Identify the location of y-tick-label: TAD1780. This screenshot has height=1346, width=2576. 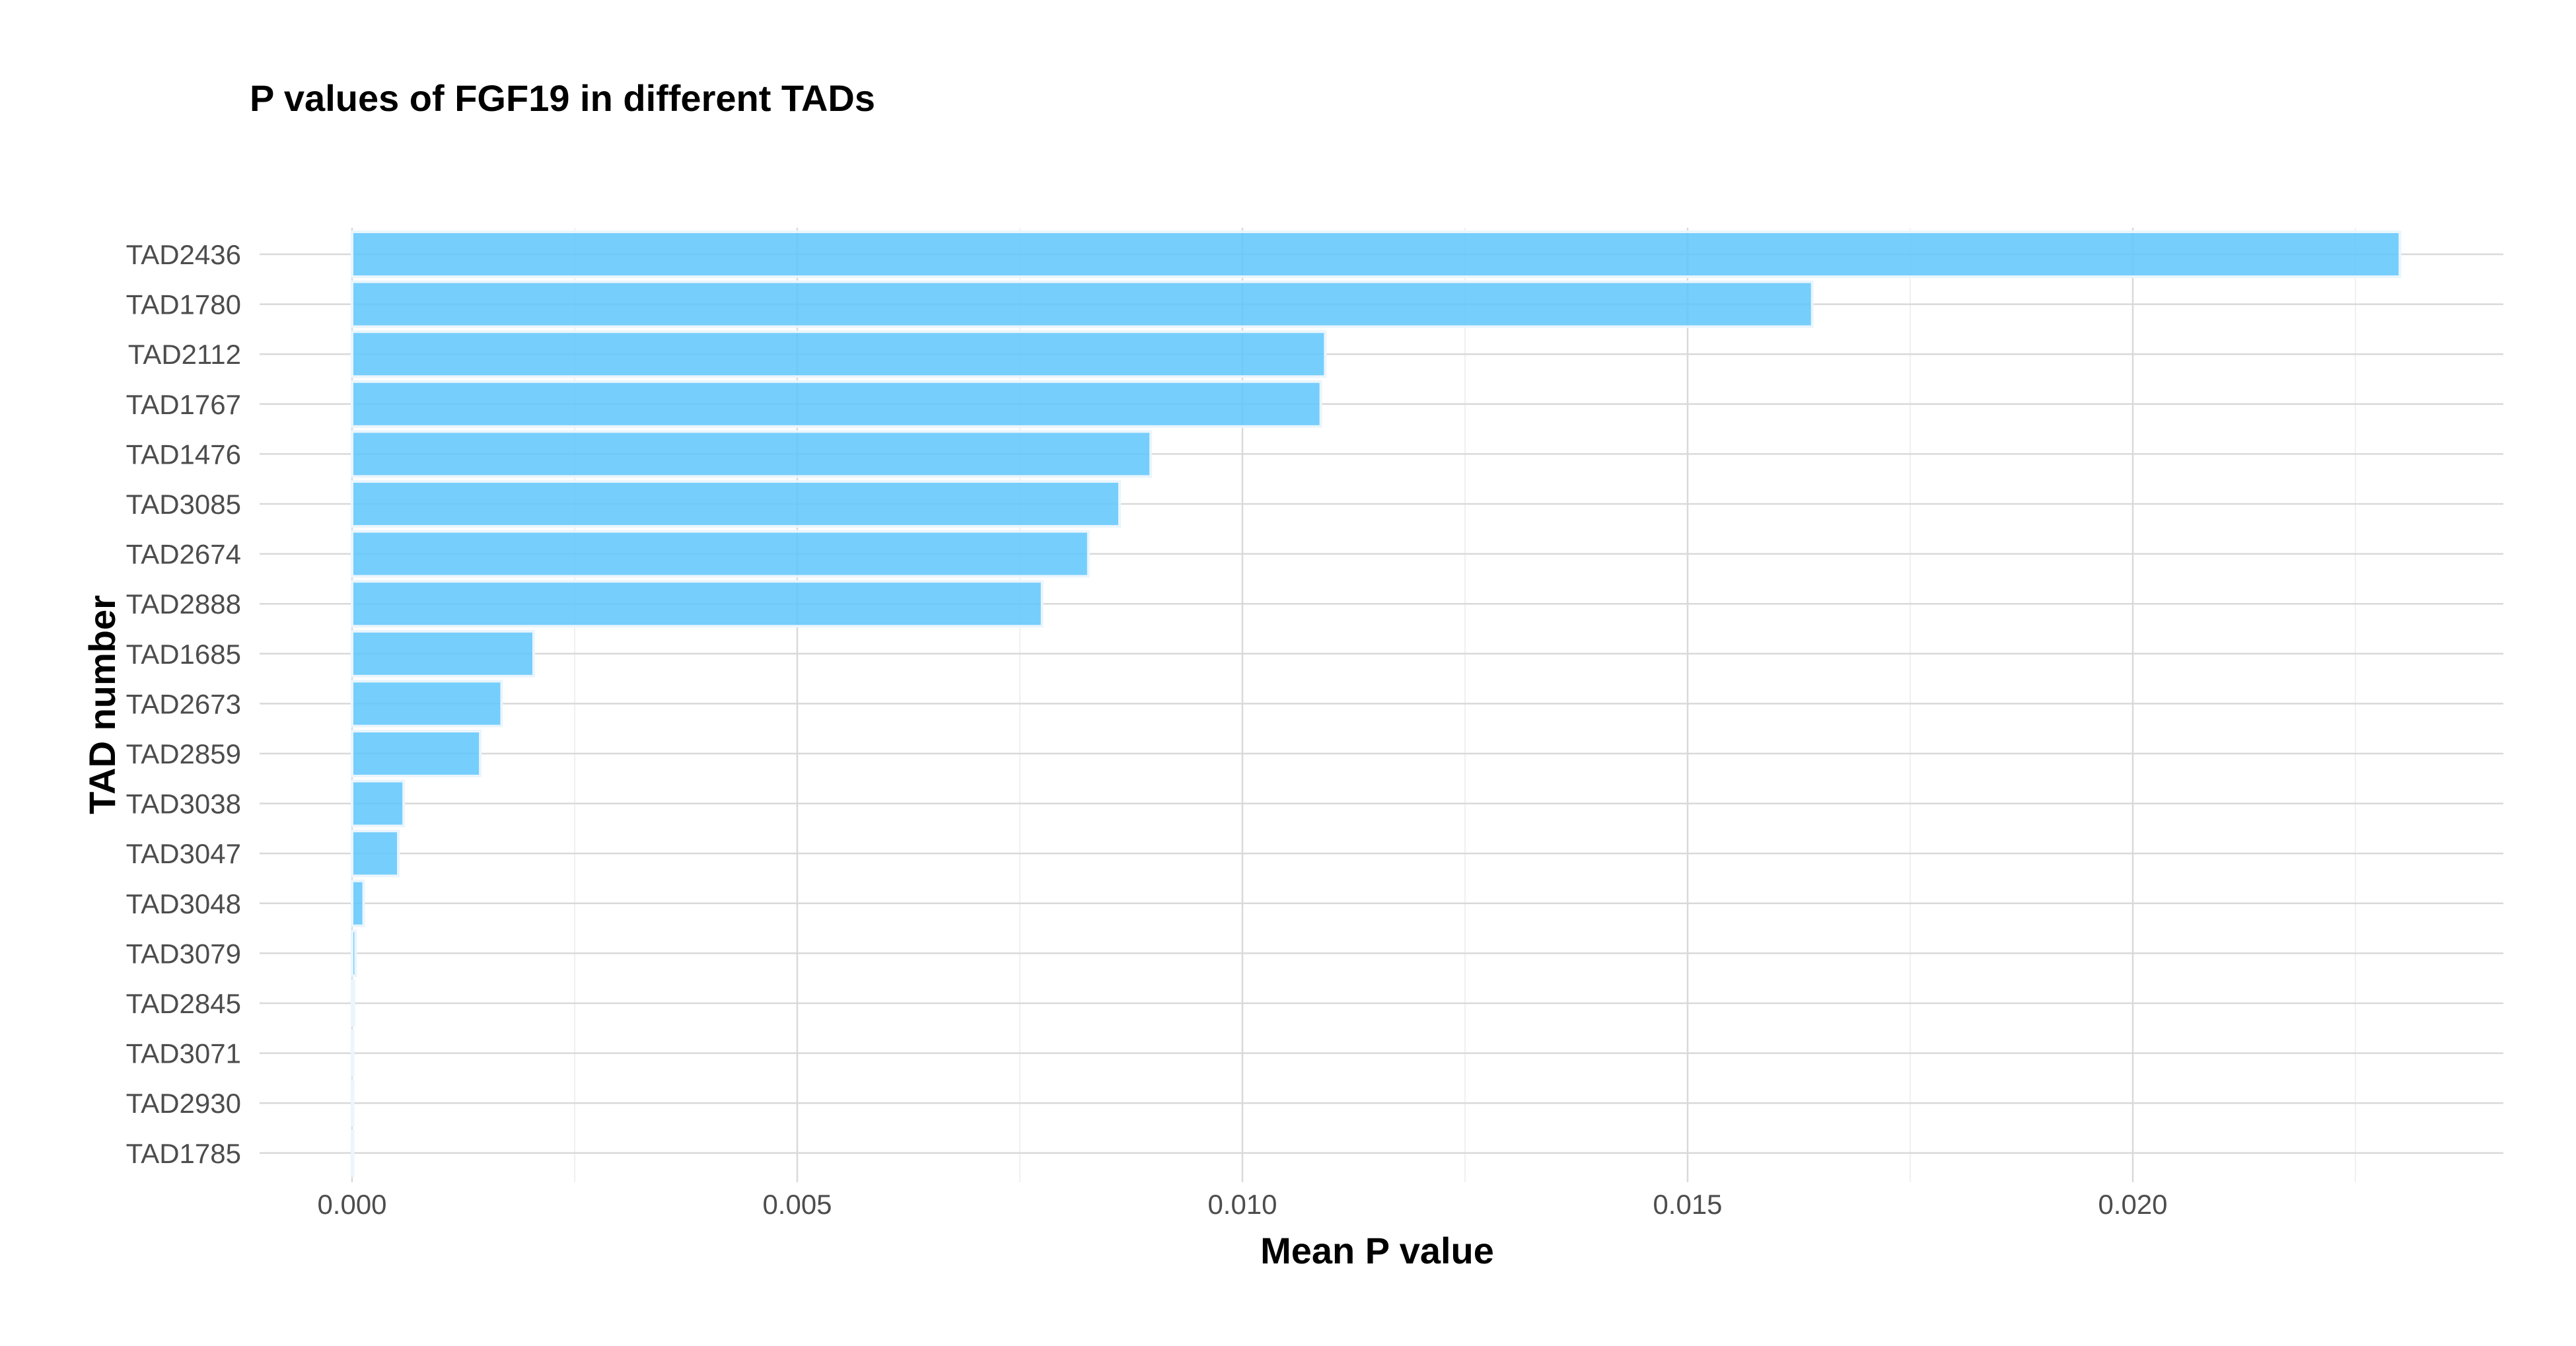
(184, 304).